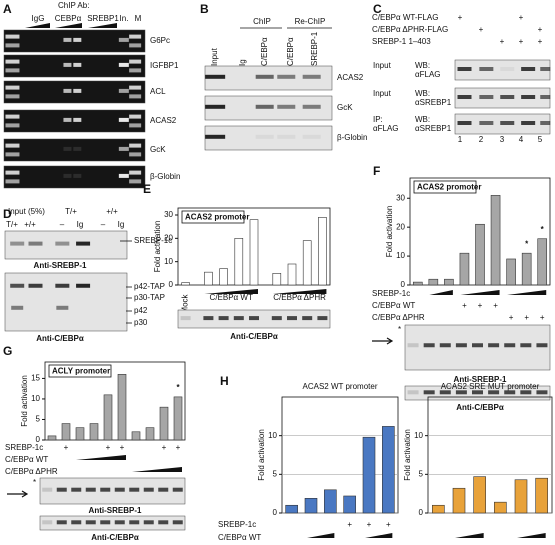  What do you see at coordinates (147, 189) in the screenshot?
I see `panel-label: E` at bounding box center [147, 189].